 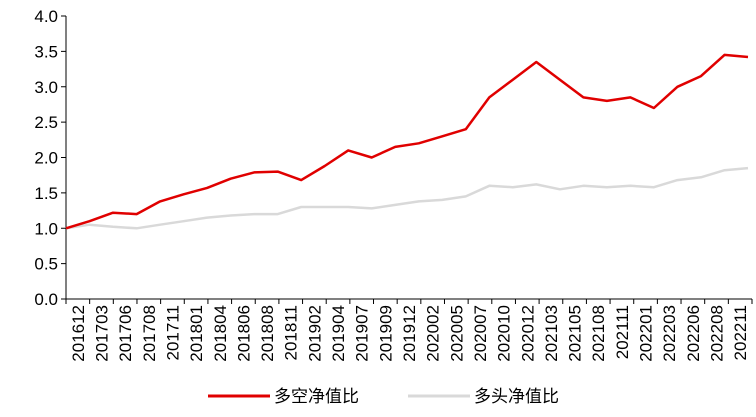 What do you see at coordinates (717, 333) in the screenshot?
I see `x-tick-label: 202208` at bounding box center [717, 333].